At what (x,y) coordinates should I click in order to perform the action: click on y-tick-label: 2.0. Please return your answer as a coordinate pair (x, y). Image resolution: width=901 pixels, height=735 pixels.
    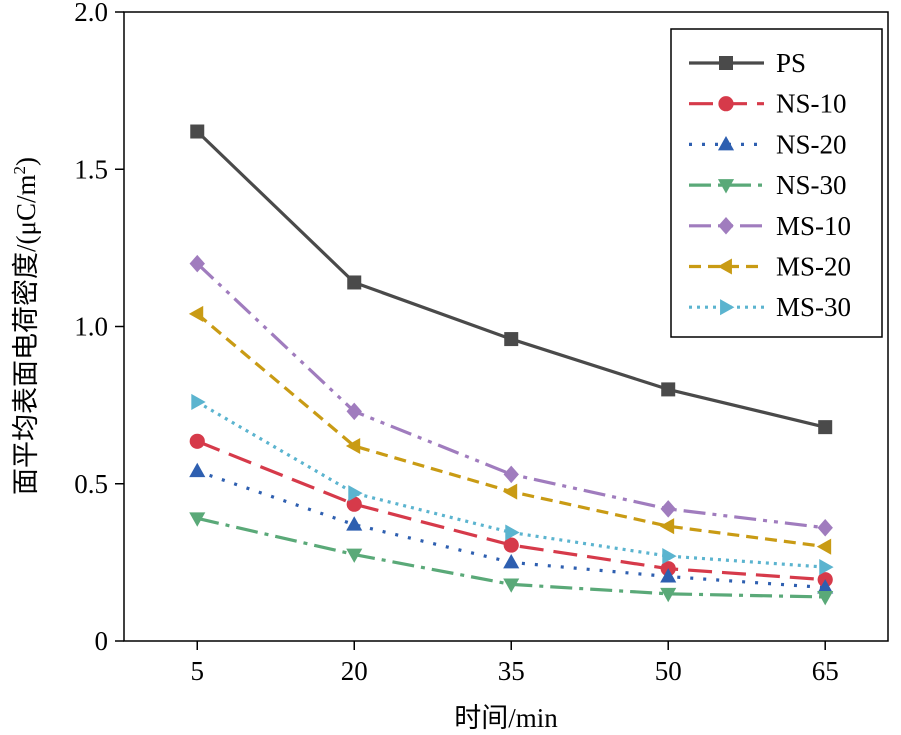
    Looking at the image, I should click on (91, 13).